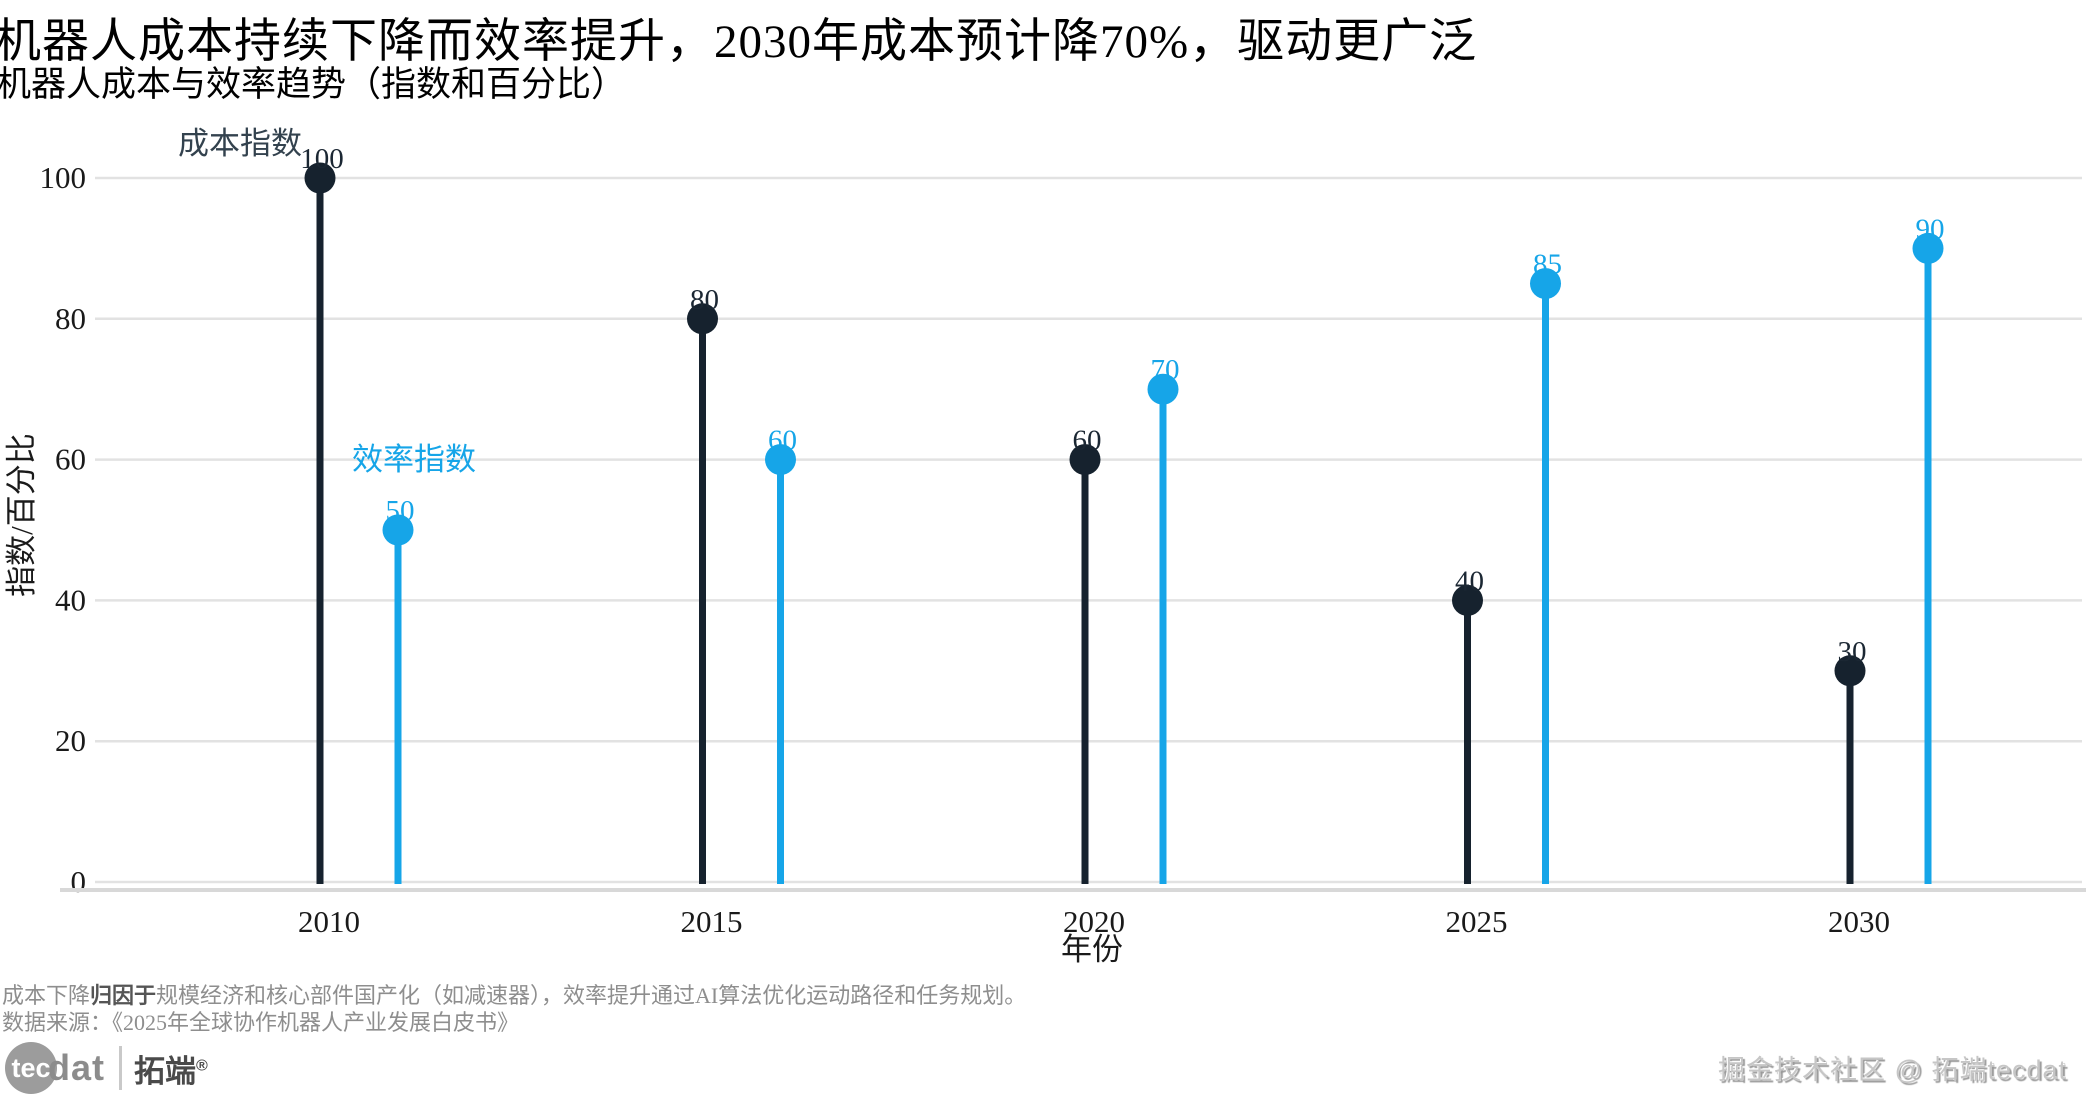 This screenshot has width=2095, height=1105. I want to click on cost-series-annotation: 成本指数, so click(240, 143).